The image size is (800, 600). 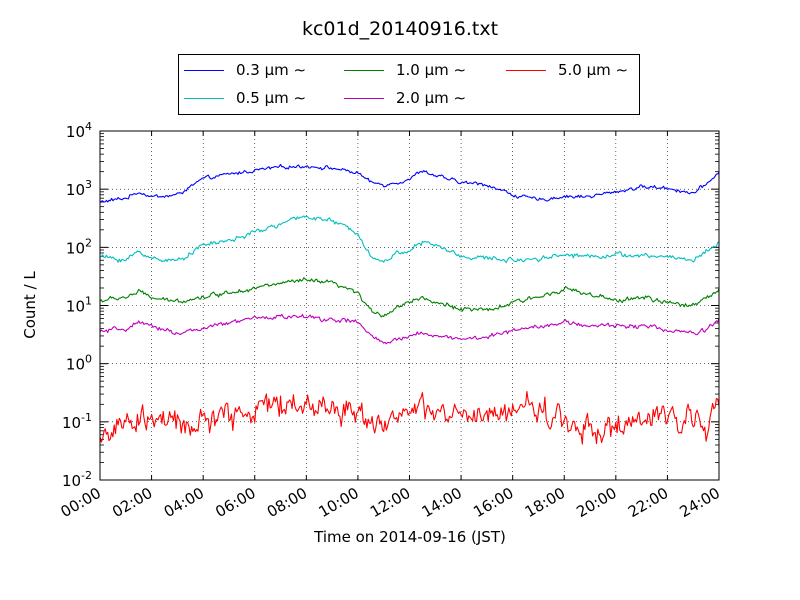 I want to click on legend-item-0-3um: 0.3 μm ∼, so click(x=245, y=70).